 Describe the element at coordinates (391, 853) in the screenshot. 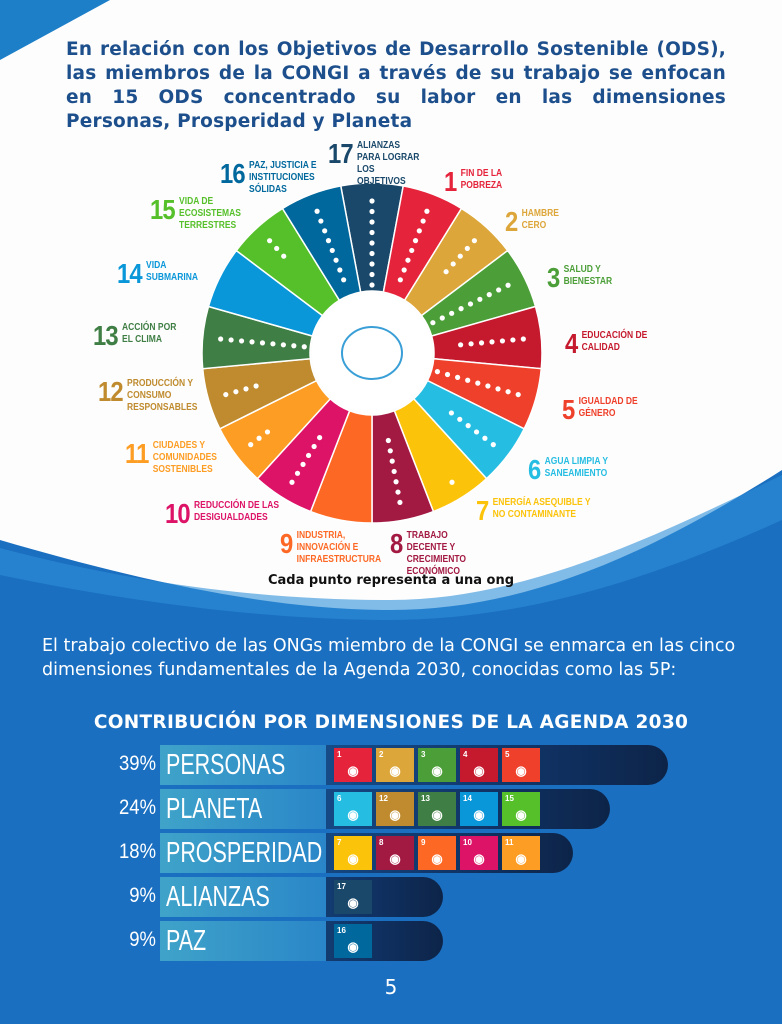

I see `dimension-row-prosperidad: PROSPERIDAD 18% 7 ◉ 8 ◉ 9 ◉ 10 ◉ 11 ◉` at that location.